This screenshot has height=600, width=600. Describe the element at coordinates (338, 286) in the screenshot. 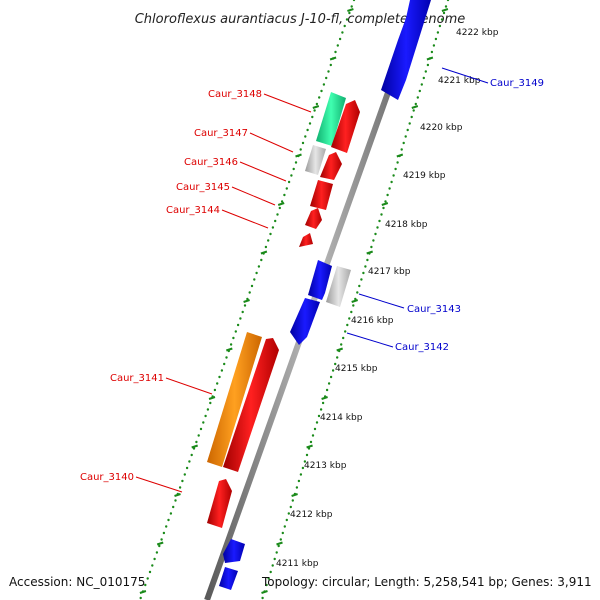

I see `gene-feature-caur-3143-right` at that location.